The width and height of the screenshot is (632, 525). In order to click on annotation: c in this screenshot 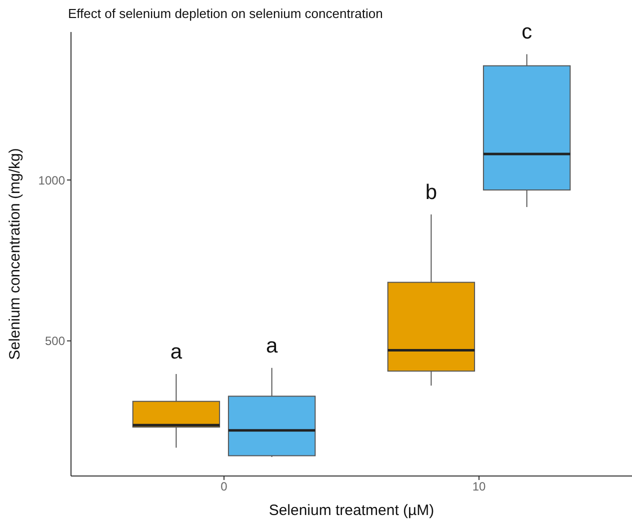, I will do `click(527, 32)`.